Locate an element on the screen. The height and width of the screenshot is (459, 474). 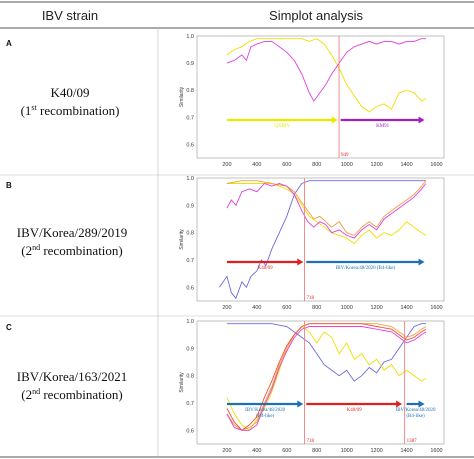
segment-label: KM91 is located at coordinates (383, 126).